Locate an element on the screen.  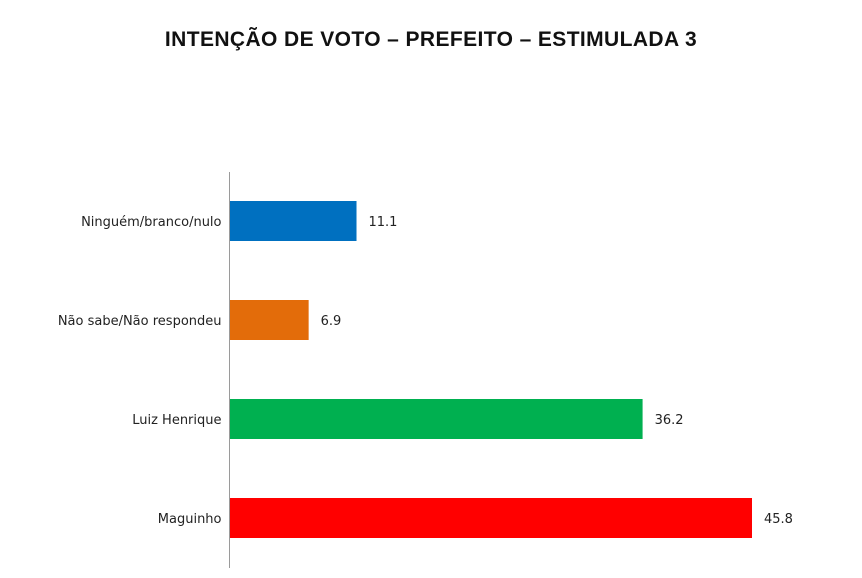
category-label-0: Ninguém/branco/nulo is located at coordinates (151, 222).